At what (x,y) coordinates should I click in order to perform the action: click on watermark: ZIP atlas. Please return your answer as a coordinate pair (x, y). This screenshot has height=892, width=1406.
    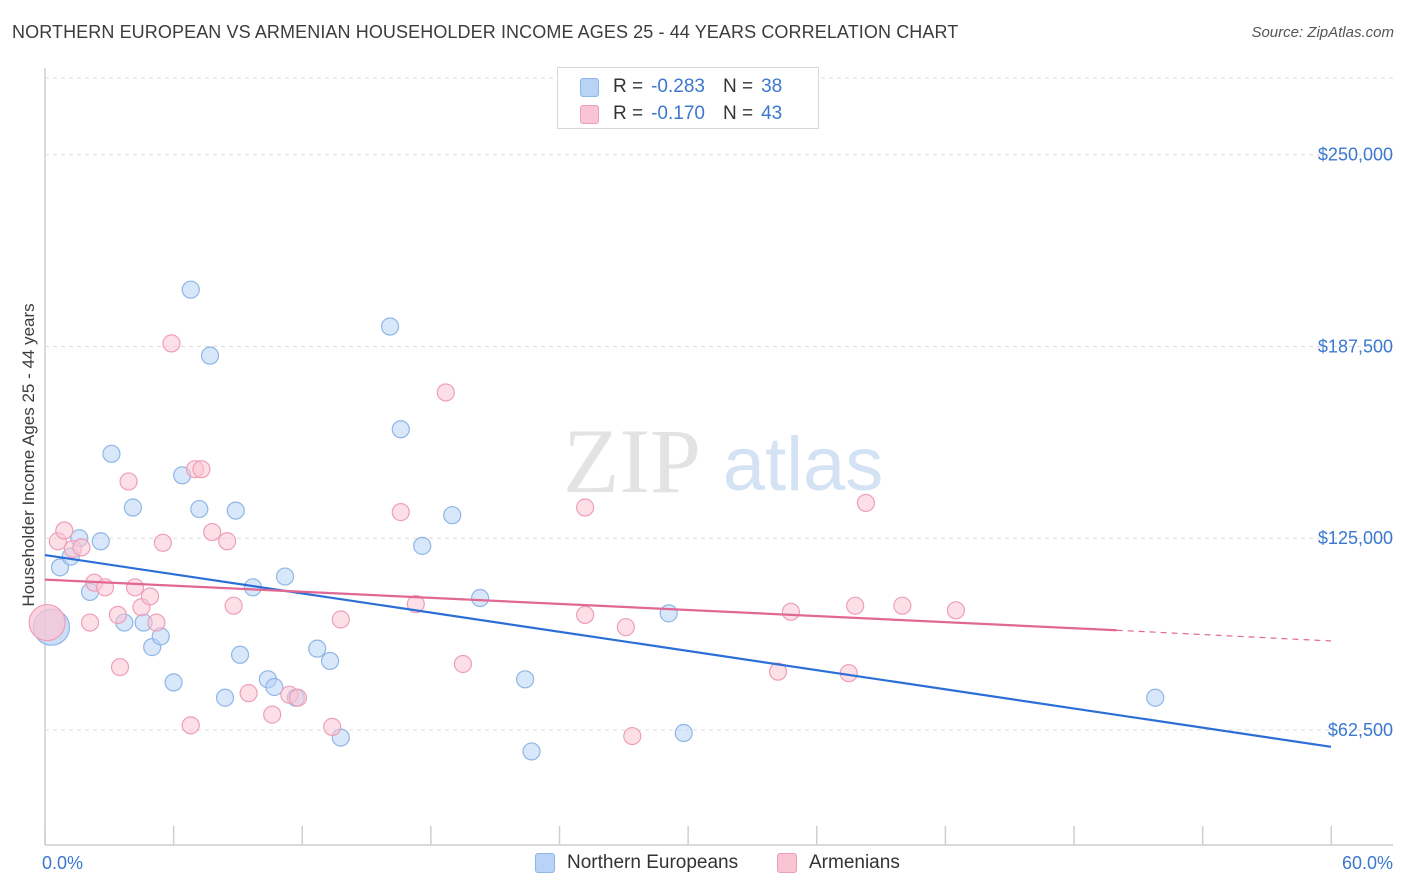
    Looking at the image, I should click on (723, 461).